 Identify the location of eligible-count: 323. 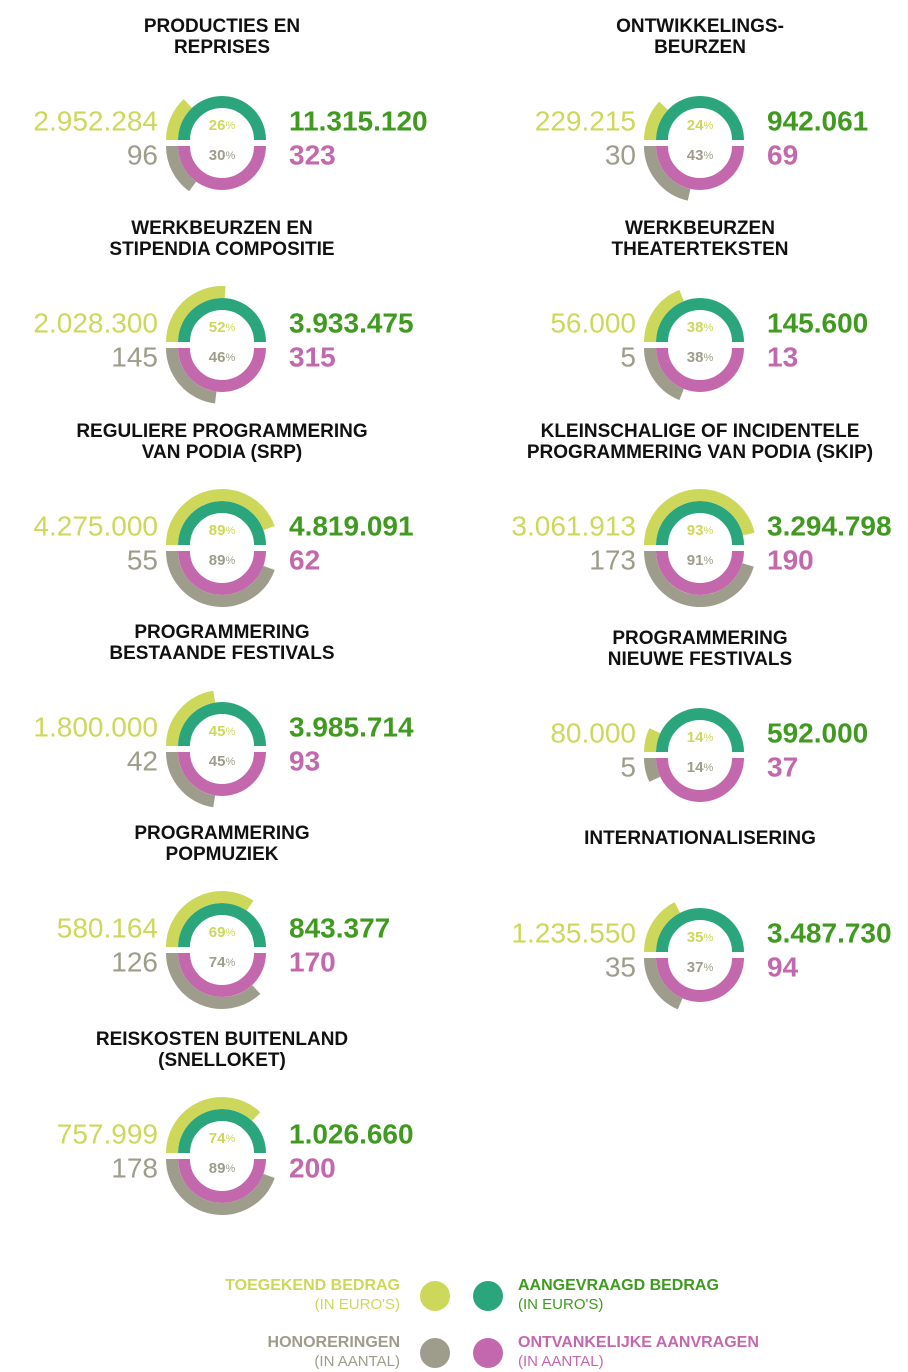
(312, 154).